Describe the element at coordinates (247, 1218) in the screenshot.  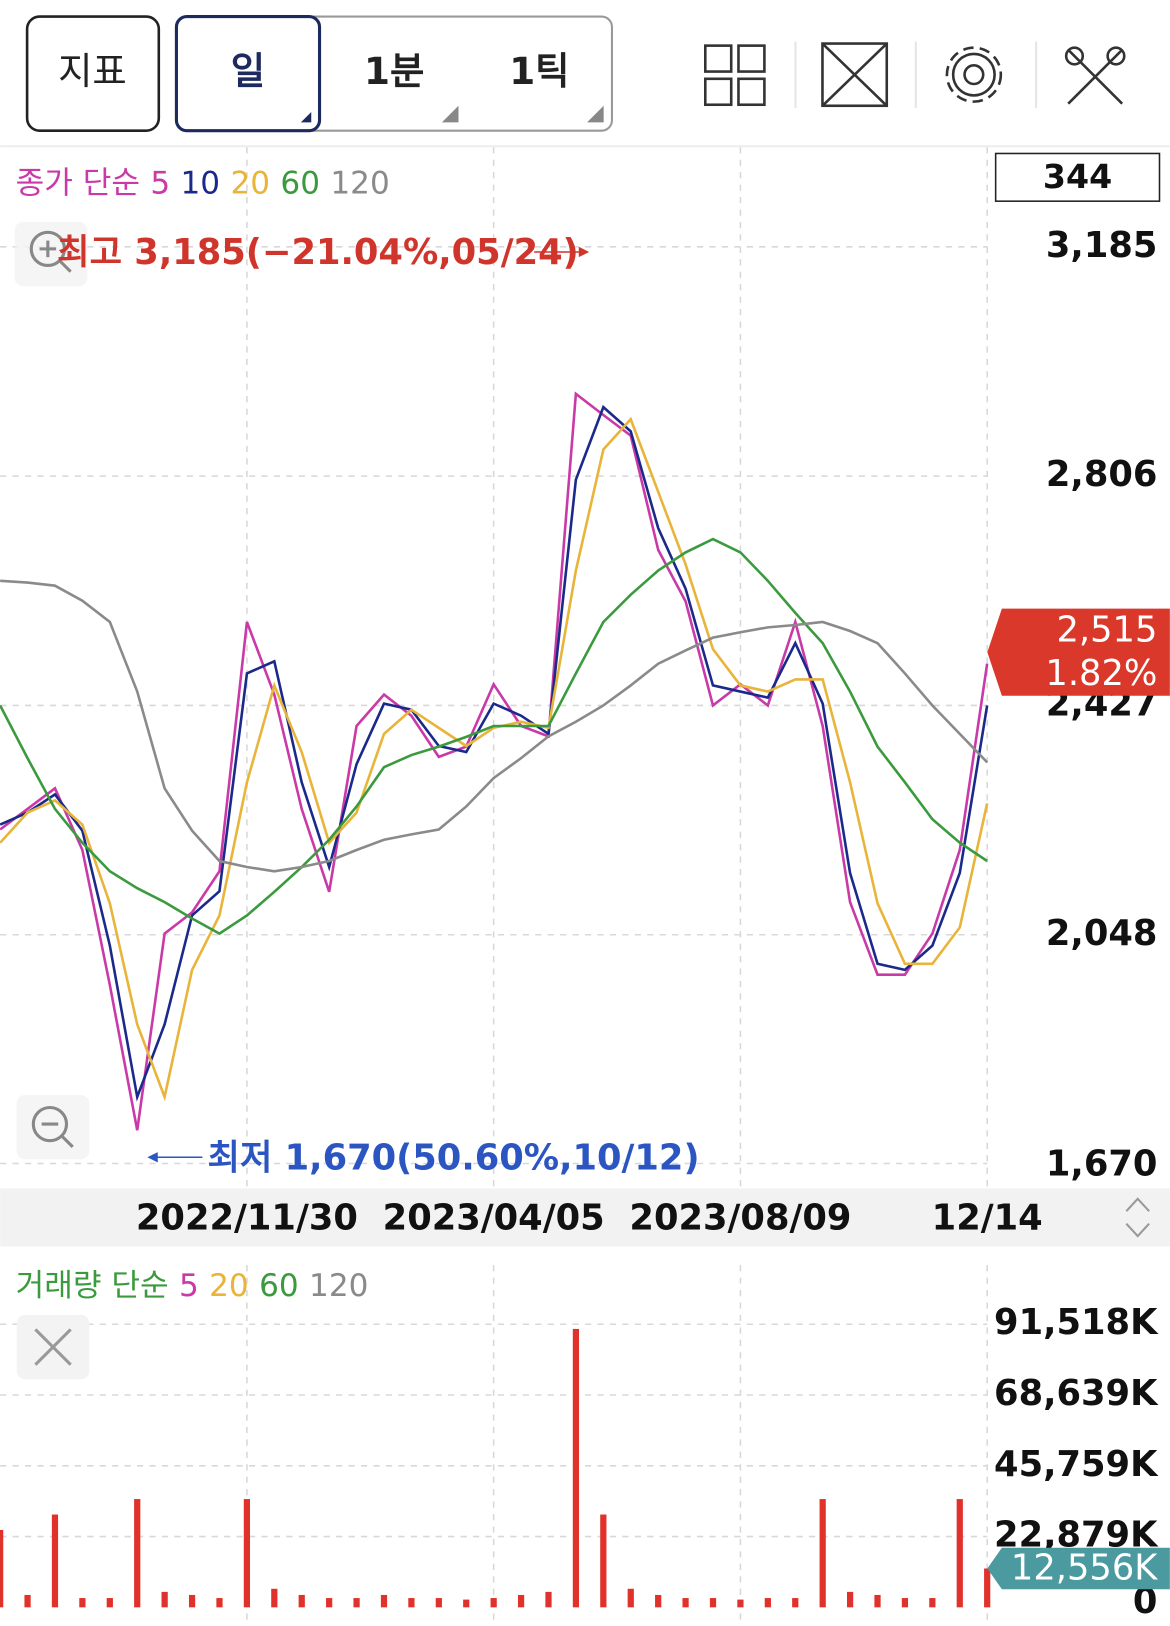
I see `x-tick-label: 2022/11/30` at that location.